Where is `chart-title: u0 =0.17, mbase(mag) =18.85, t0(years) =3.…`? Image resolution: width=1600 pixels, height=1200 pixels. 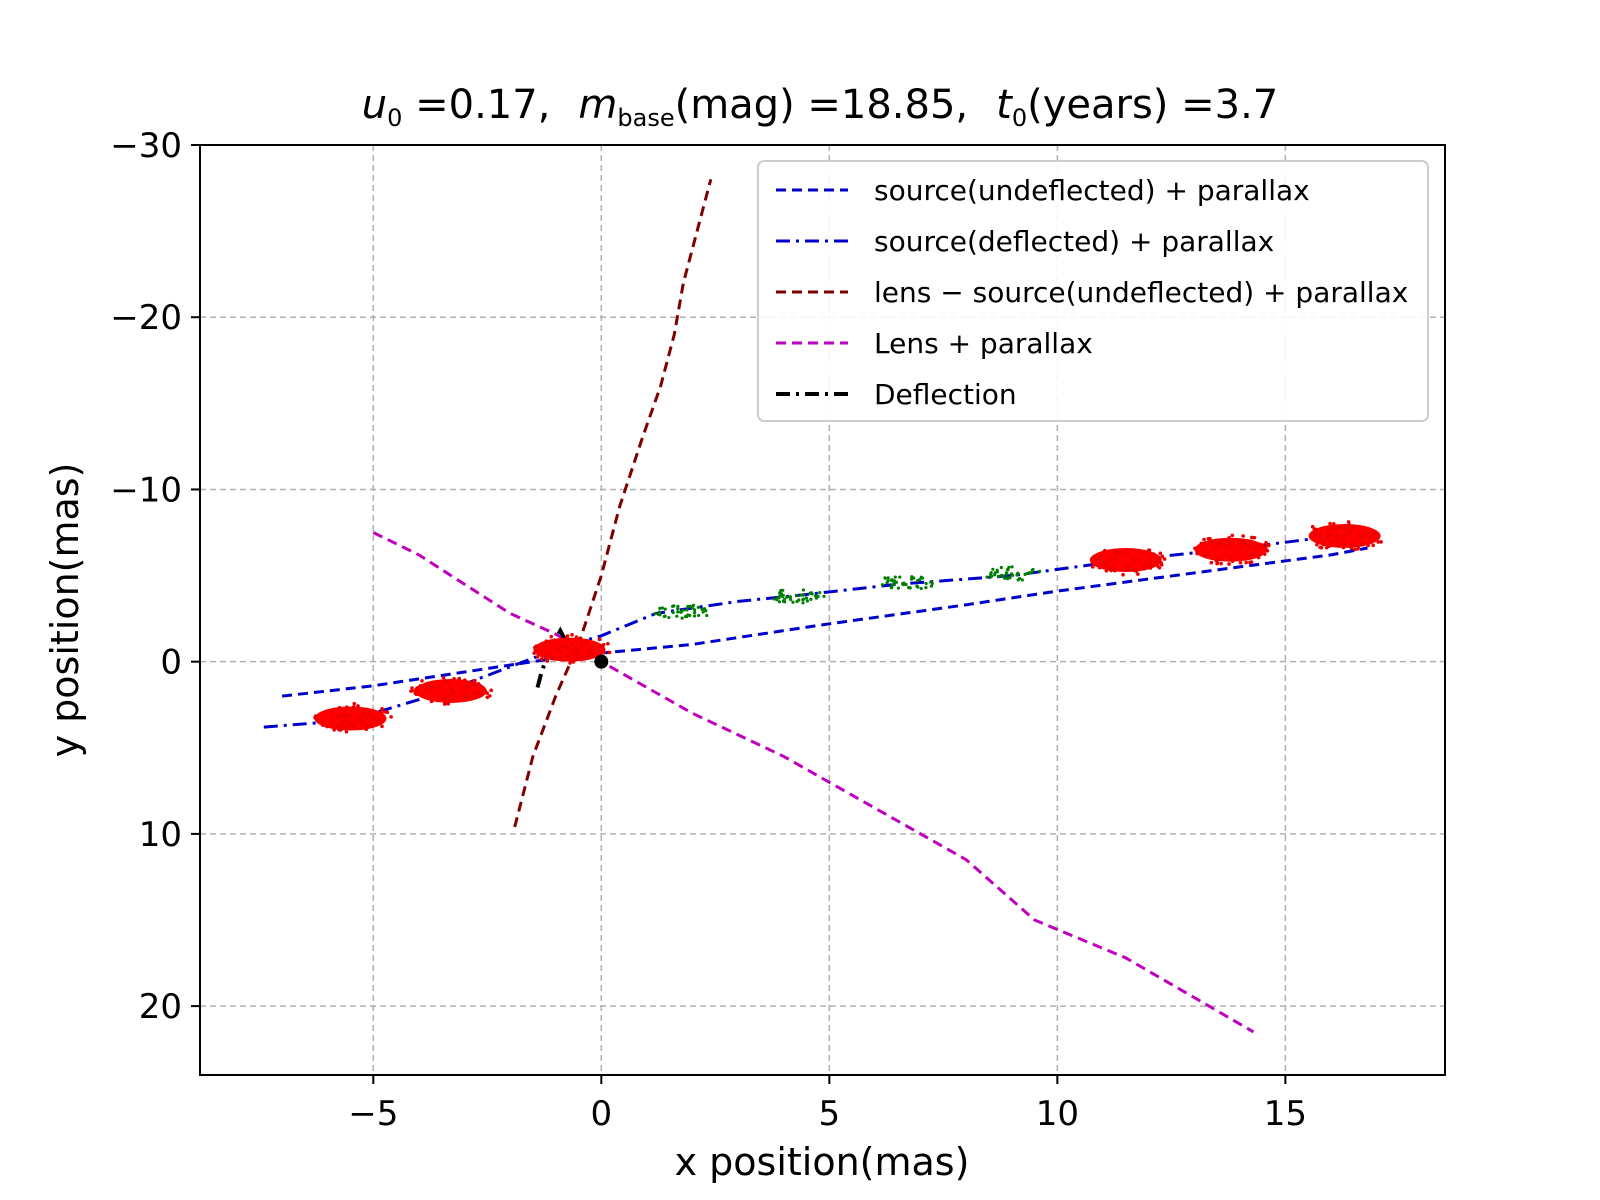 chart-title: u0 =0.17, mbase(mag) =18.85, t0(years) =3.… is located at coordinates (820, 107).